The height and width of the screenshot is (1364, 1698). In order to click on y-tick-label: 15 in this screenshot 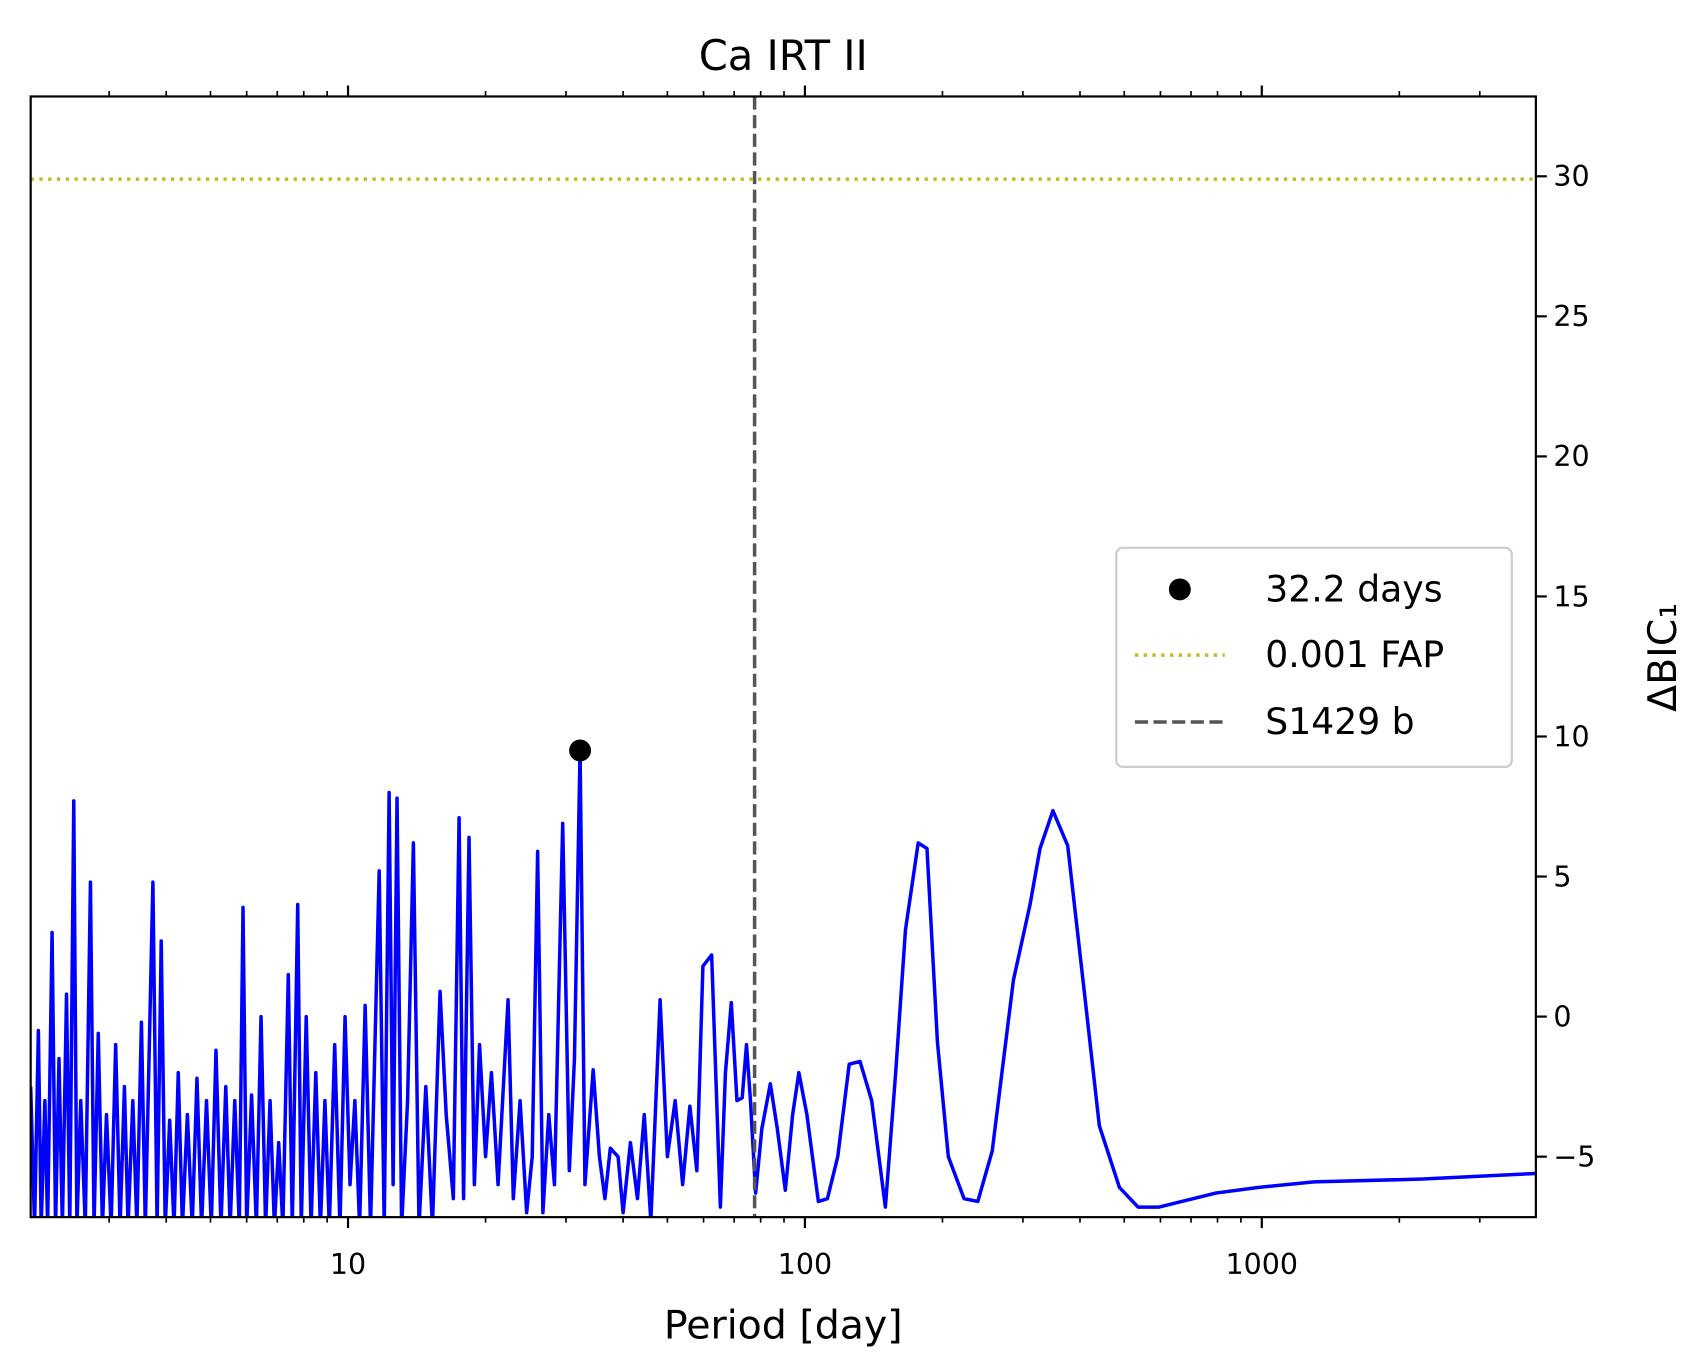, I will do `click(1571, 596)`.